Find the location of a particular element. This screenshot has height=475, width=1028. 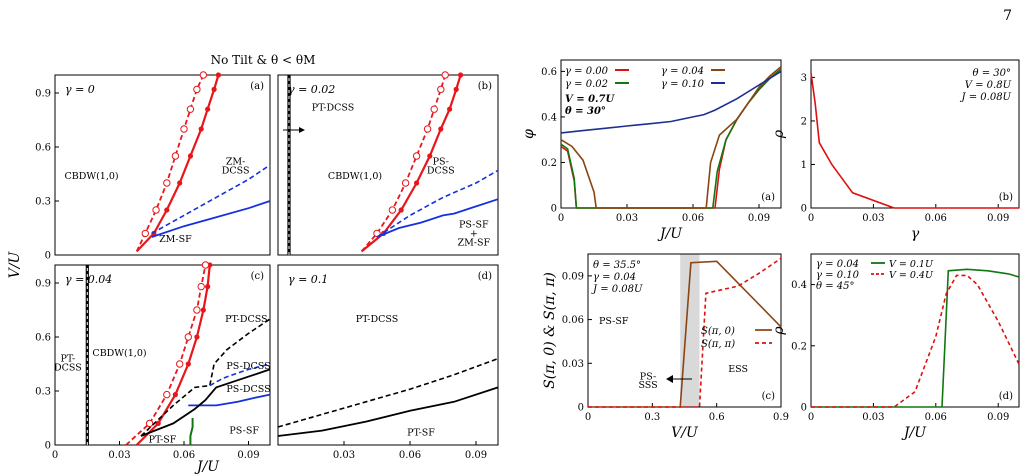

panel-d: 0.03 0.06 0.09 J/U (d) γ = 0.1 PT-DCSS PT-SF is located at coordinates (346, 369).